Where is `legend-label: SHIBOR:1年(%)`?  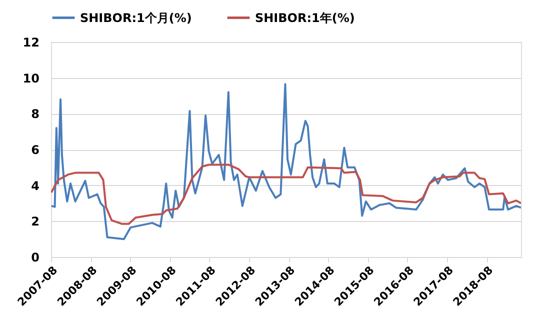 legend-label: SHIBOR:1年(%) is located at coordinates (305, 17).